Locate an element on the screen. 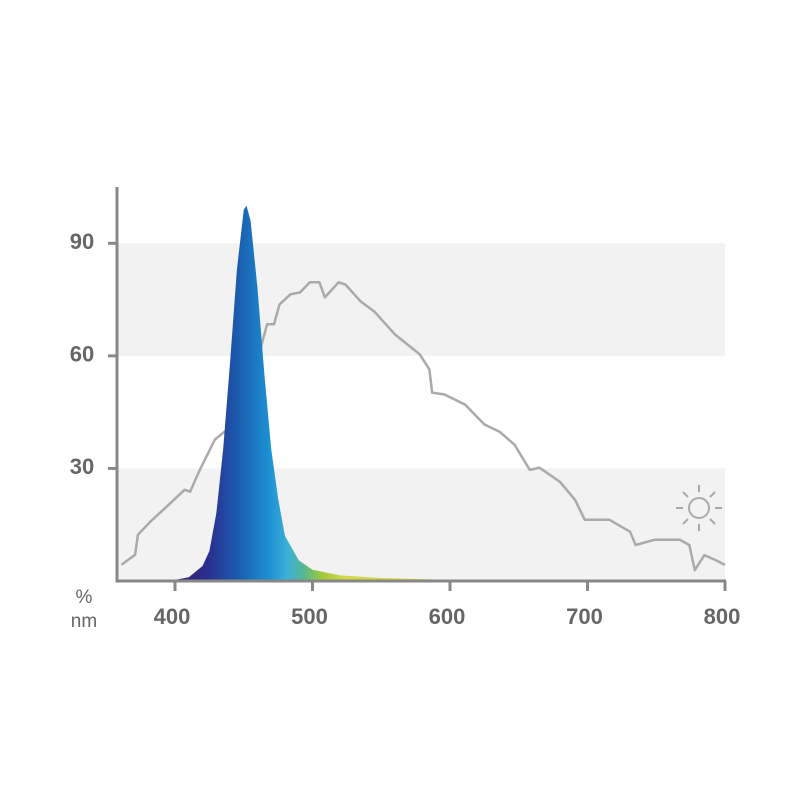 Image resolution: width=800 pixels, height=800 pixels. x-axis-label: nm is located at coordinates (84, 621).